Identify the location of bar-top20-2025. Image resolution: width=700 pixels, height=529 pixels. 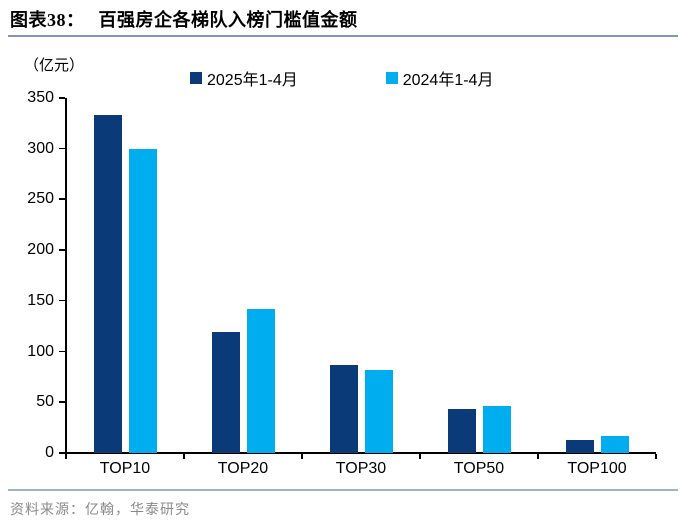
(225, 392).